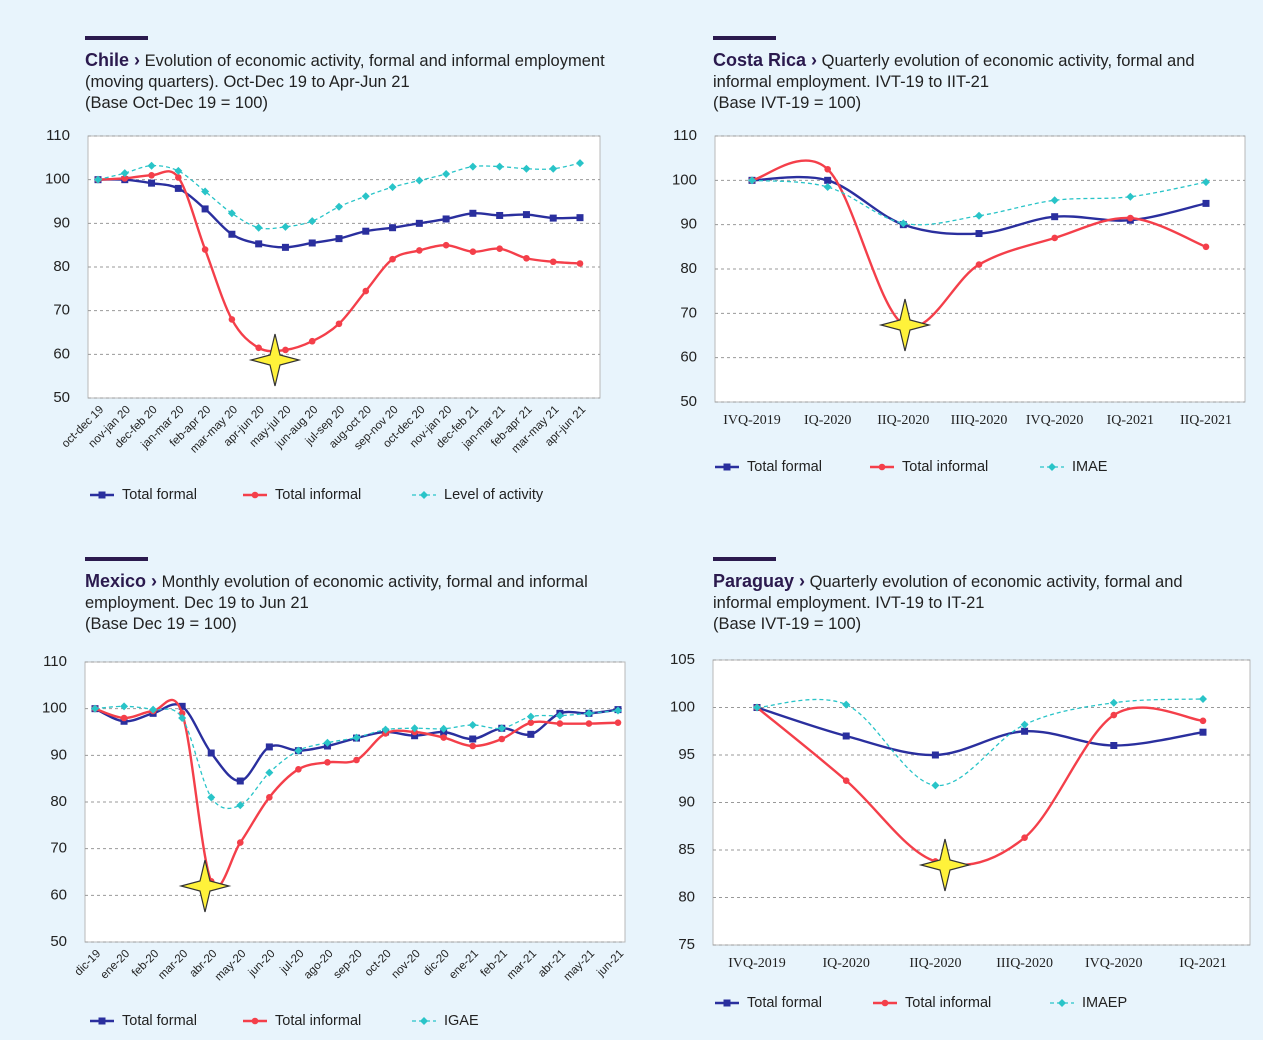 Image resolution: width=1263 pixels, height=1040 pixels. I want to click on x-tick-label: mar-20, so click(173, 965).